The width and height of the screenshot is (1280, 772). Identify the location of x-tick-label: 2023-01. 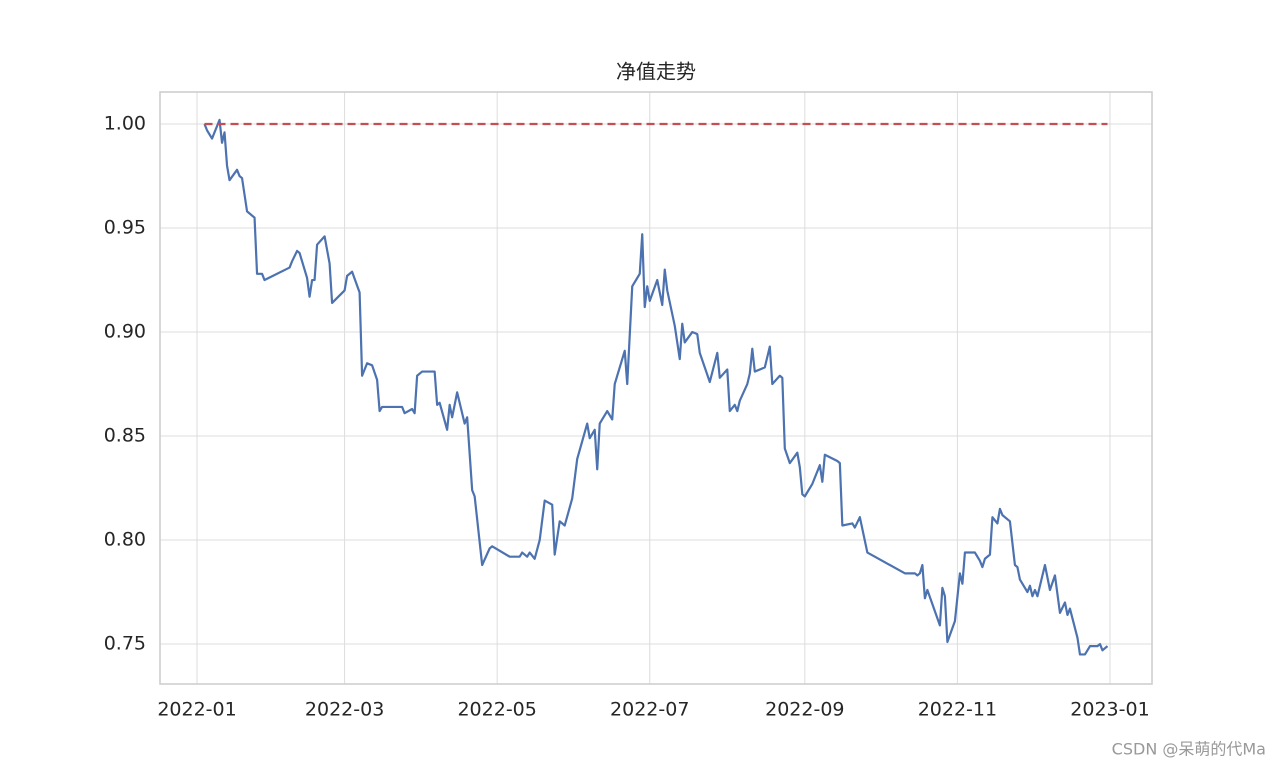
(1109, 710).